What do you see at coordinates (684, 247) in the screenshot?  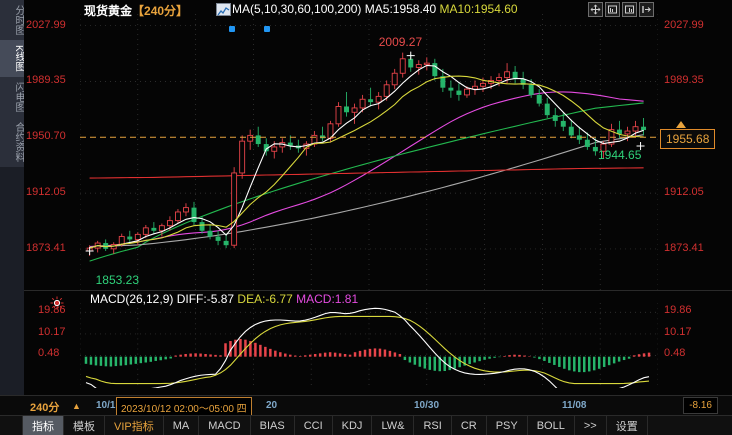 I see `price-axis-label-right-4: 1873.41` at bounding box center [684, 247].